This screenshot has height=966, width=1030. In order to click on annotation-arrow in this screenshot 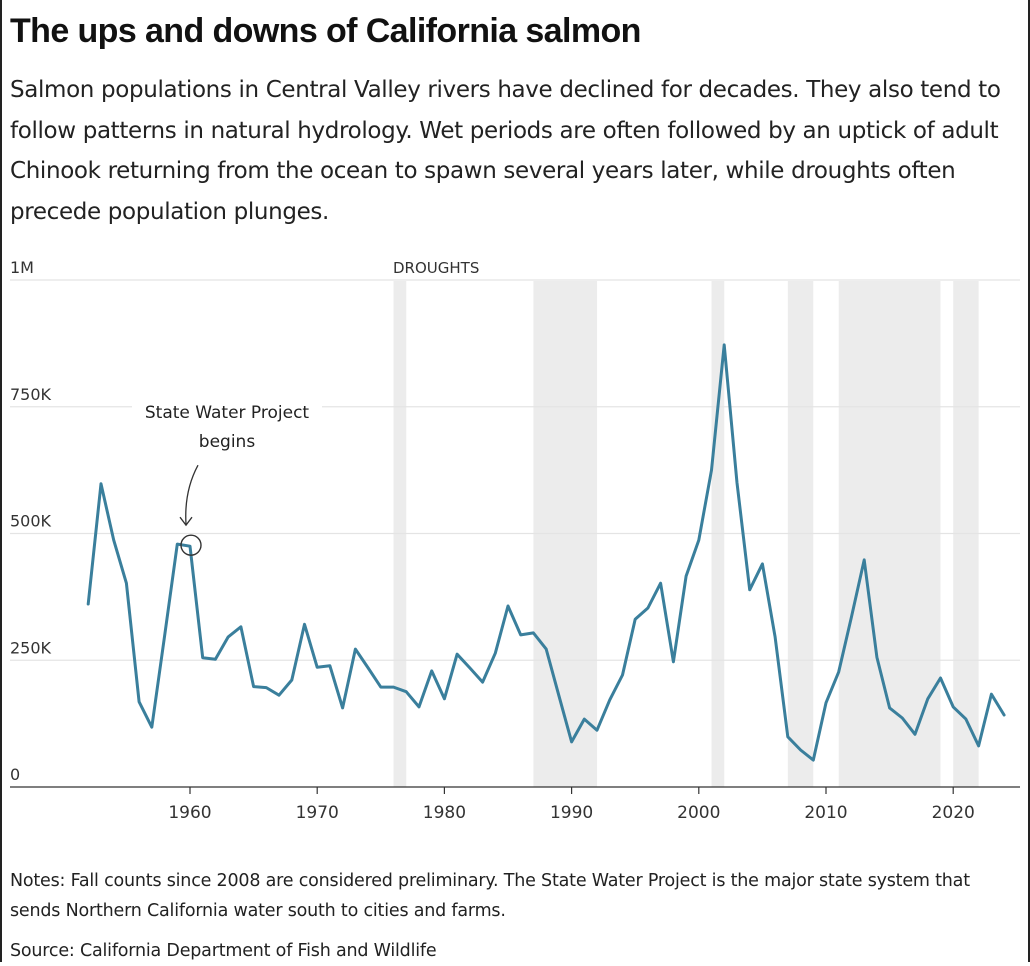, I will do `click(192, 494)`.